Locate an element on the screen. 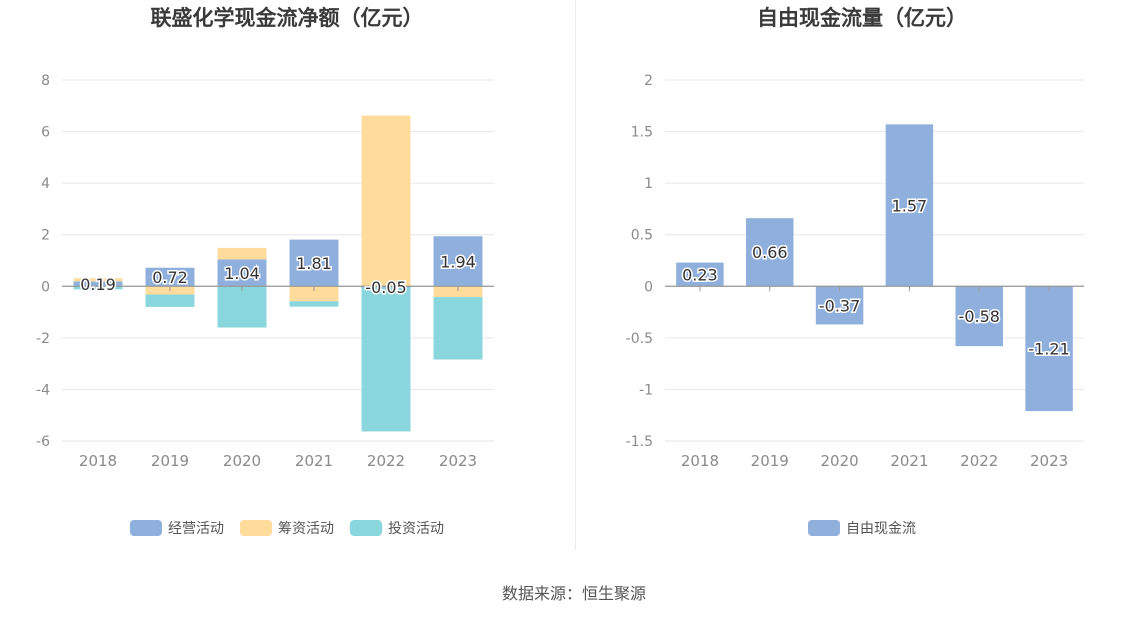 This screenshot has width=1148, height=619. legend-item: 经营活动 is located at coordinates (177, 528).